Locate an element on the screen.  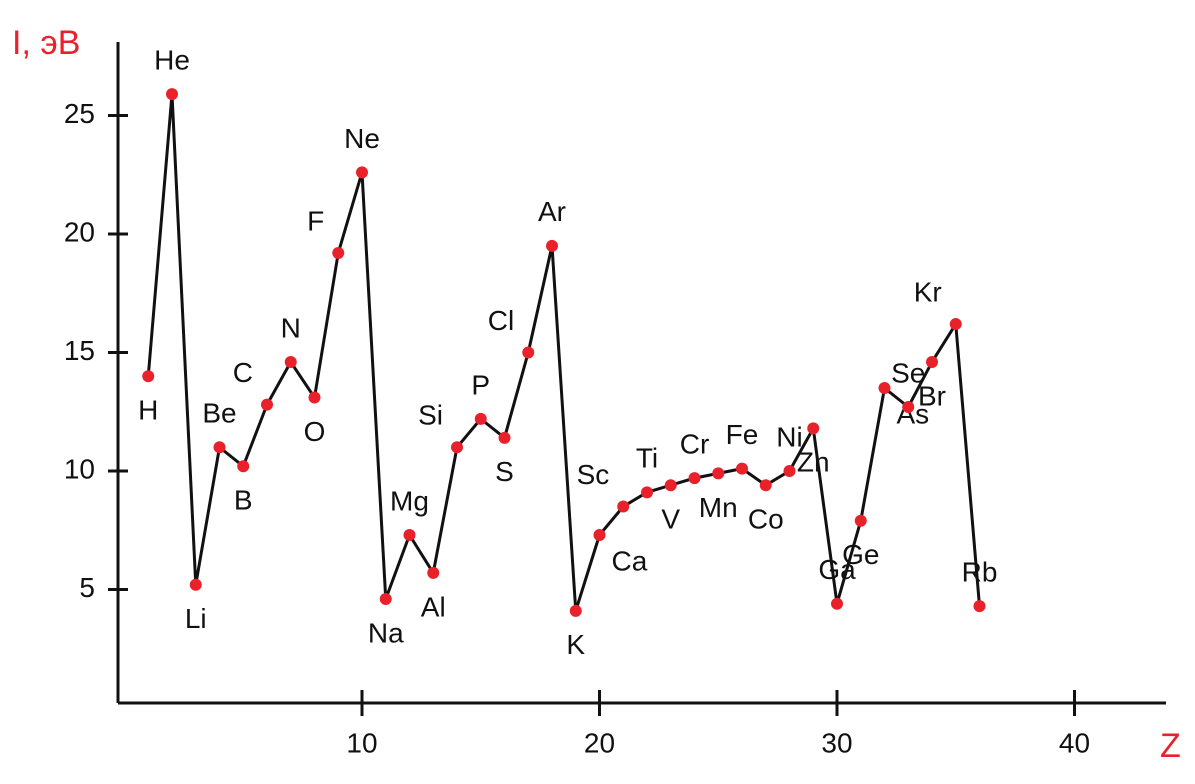
point-label: Kr is located at coordinates (928, 291).